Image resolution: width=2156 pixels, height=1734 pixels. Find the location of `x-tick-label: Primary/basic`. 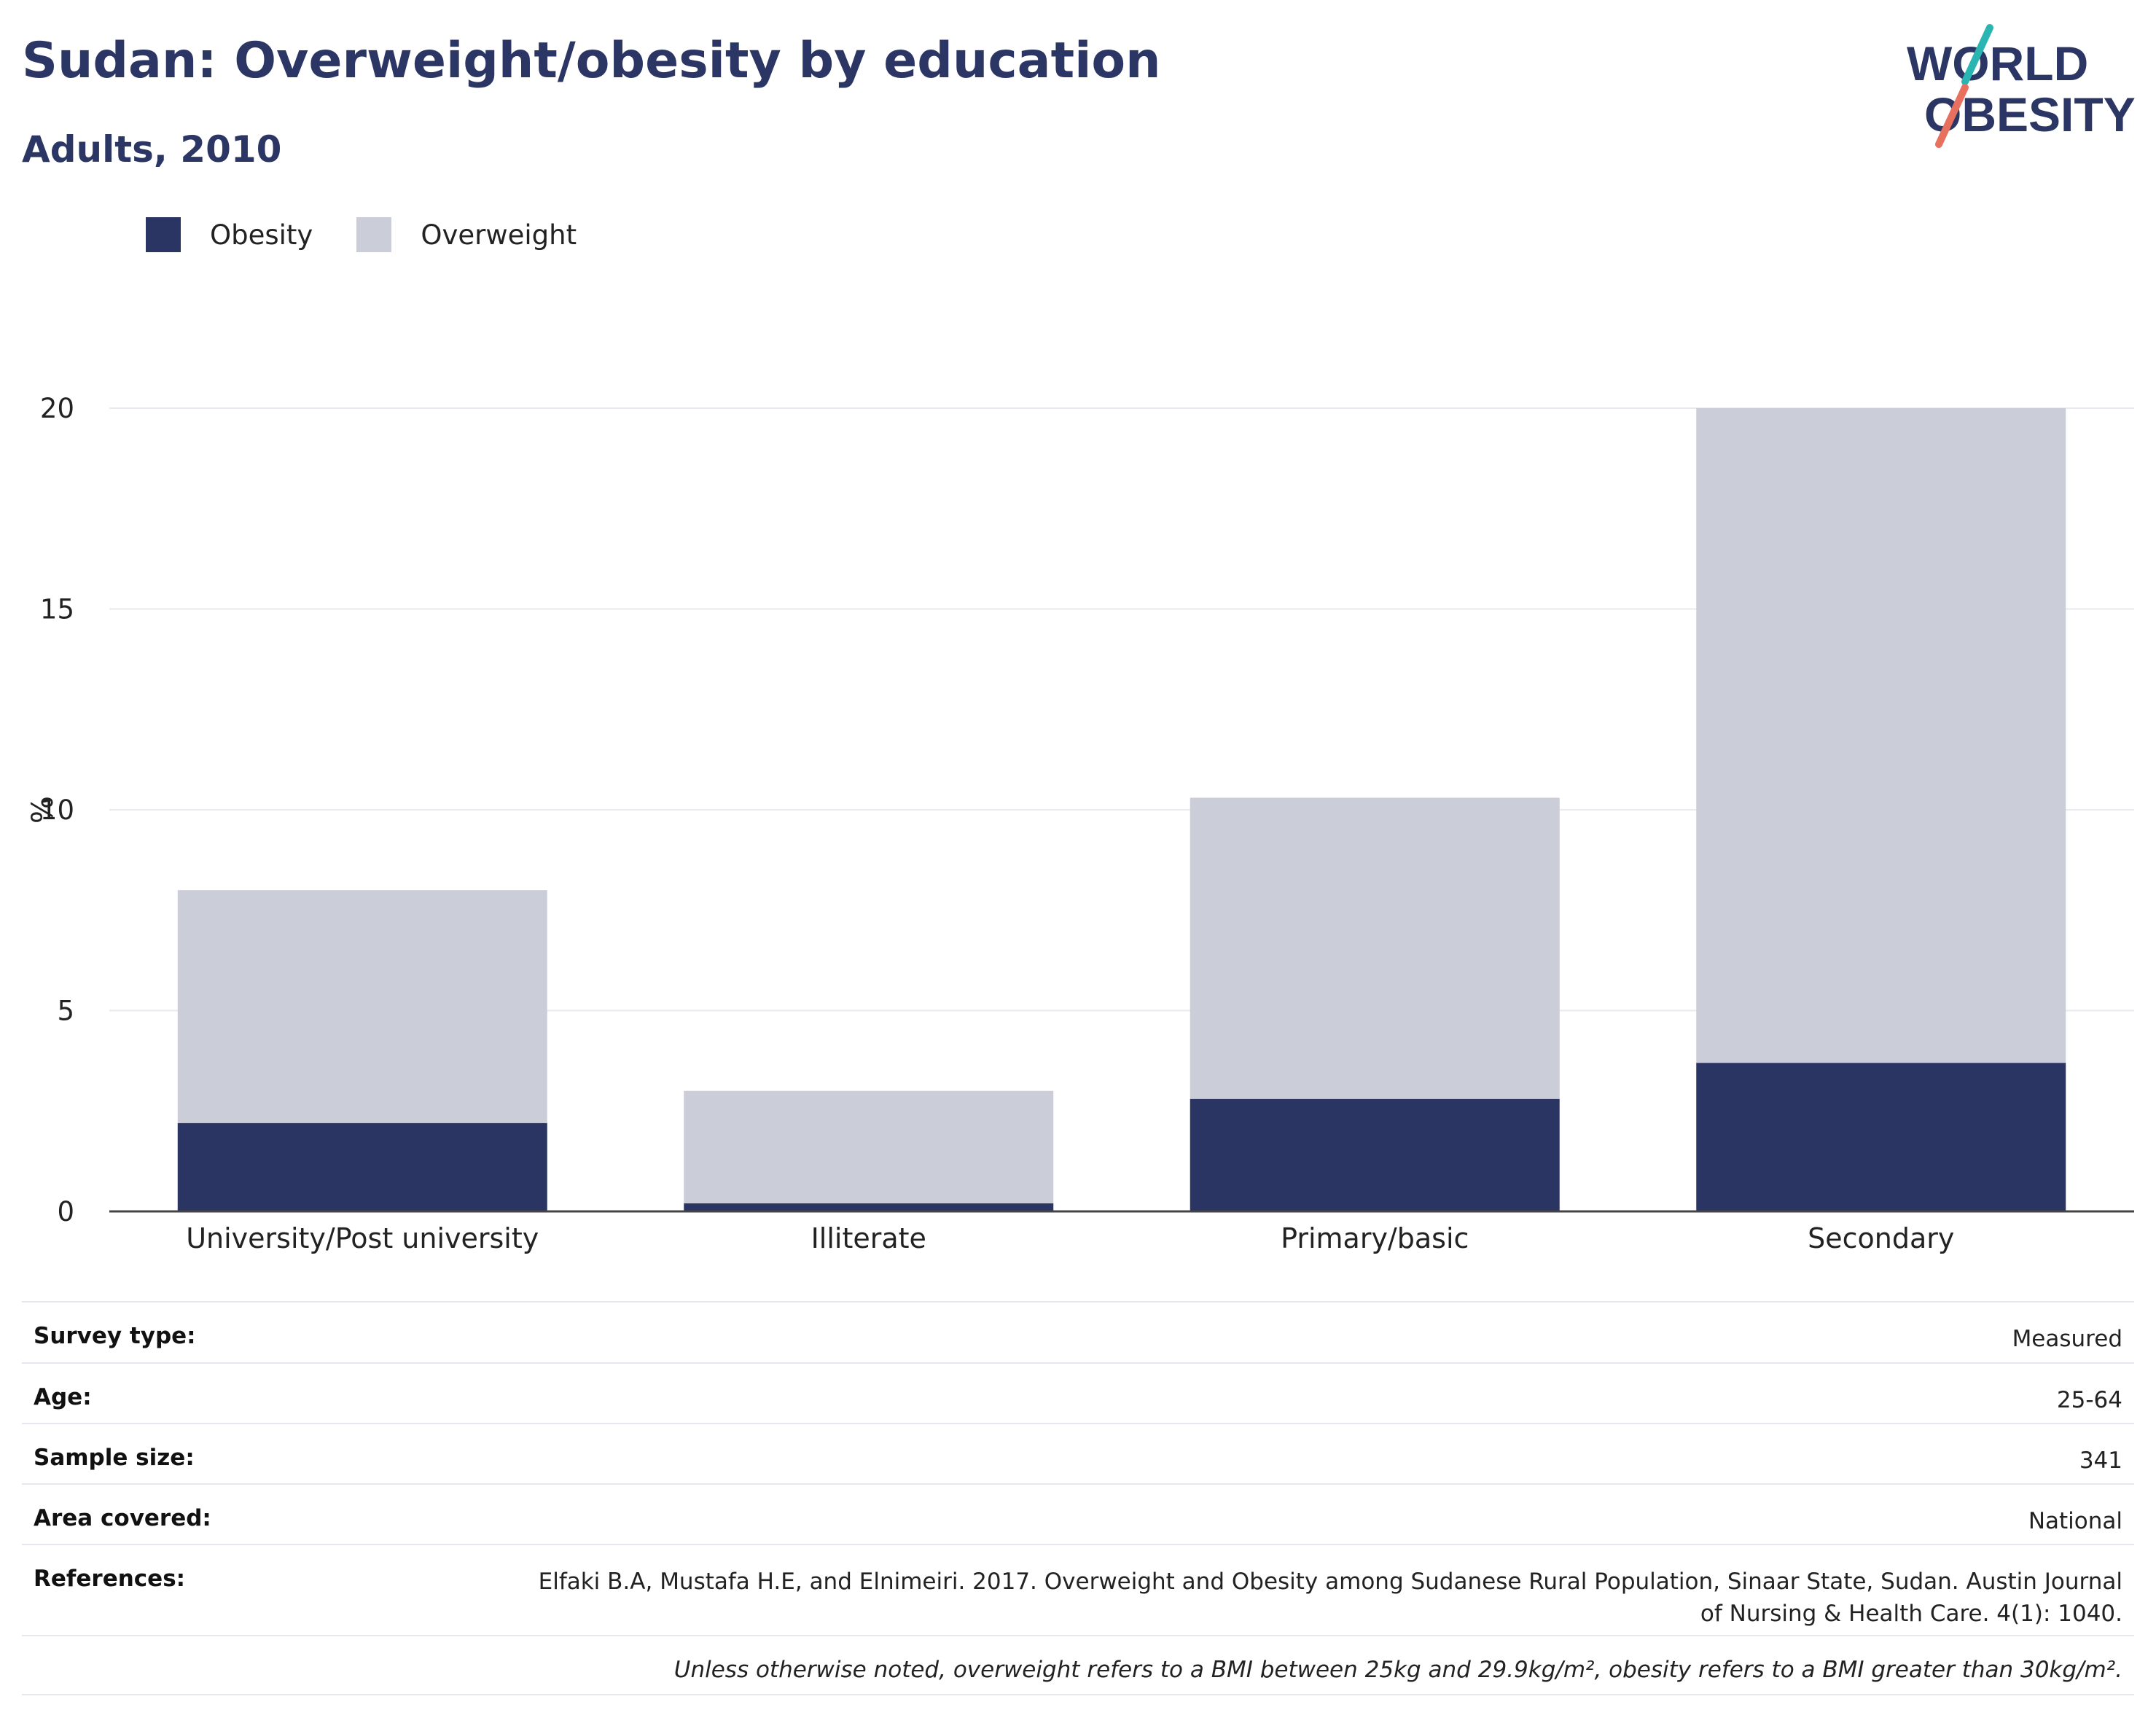

x-tick-label: Primary/basic is located at coordinates (1375, 1238).